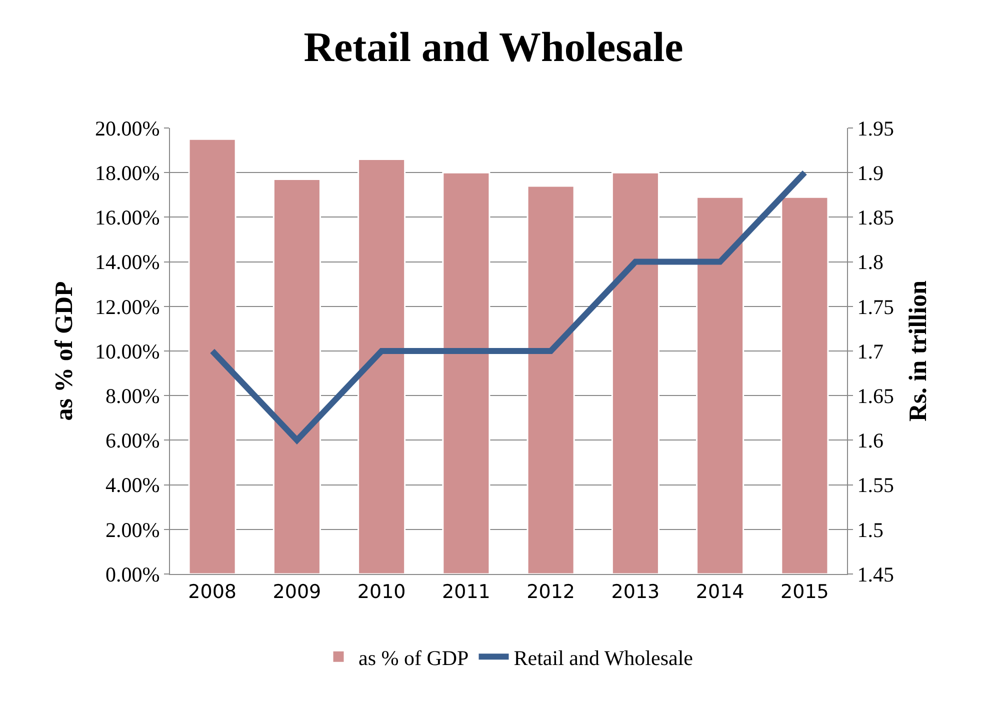 The width and height of the screenshot is (987, 704). Describe the element at coordinates (127, 306) in the screenshot. I see `y-tick-label: 12.00%` at that location.